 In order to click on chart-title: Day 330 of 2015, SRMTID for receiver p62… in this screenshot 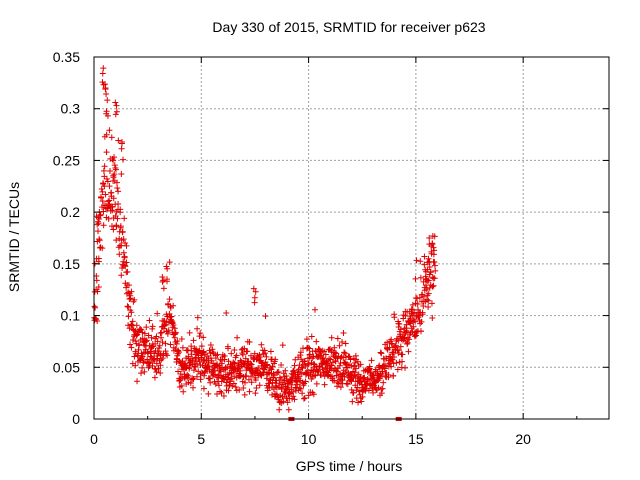, I will do `click(348, 27)`.